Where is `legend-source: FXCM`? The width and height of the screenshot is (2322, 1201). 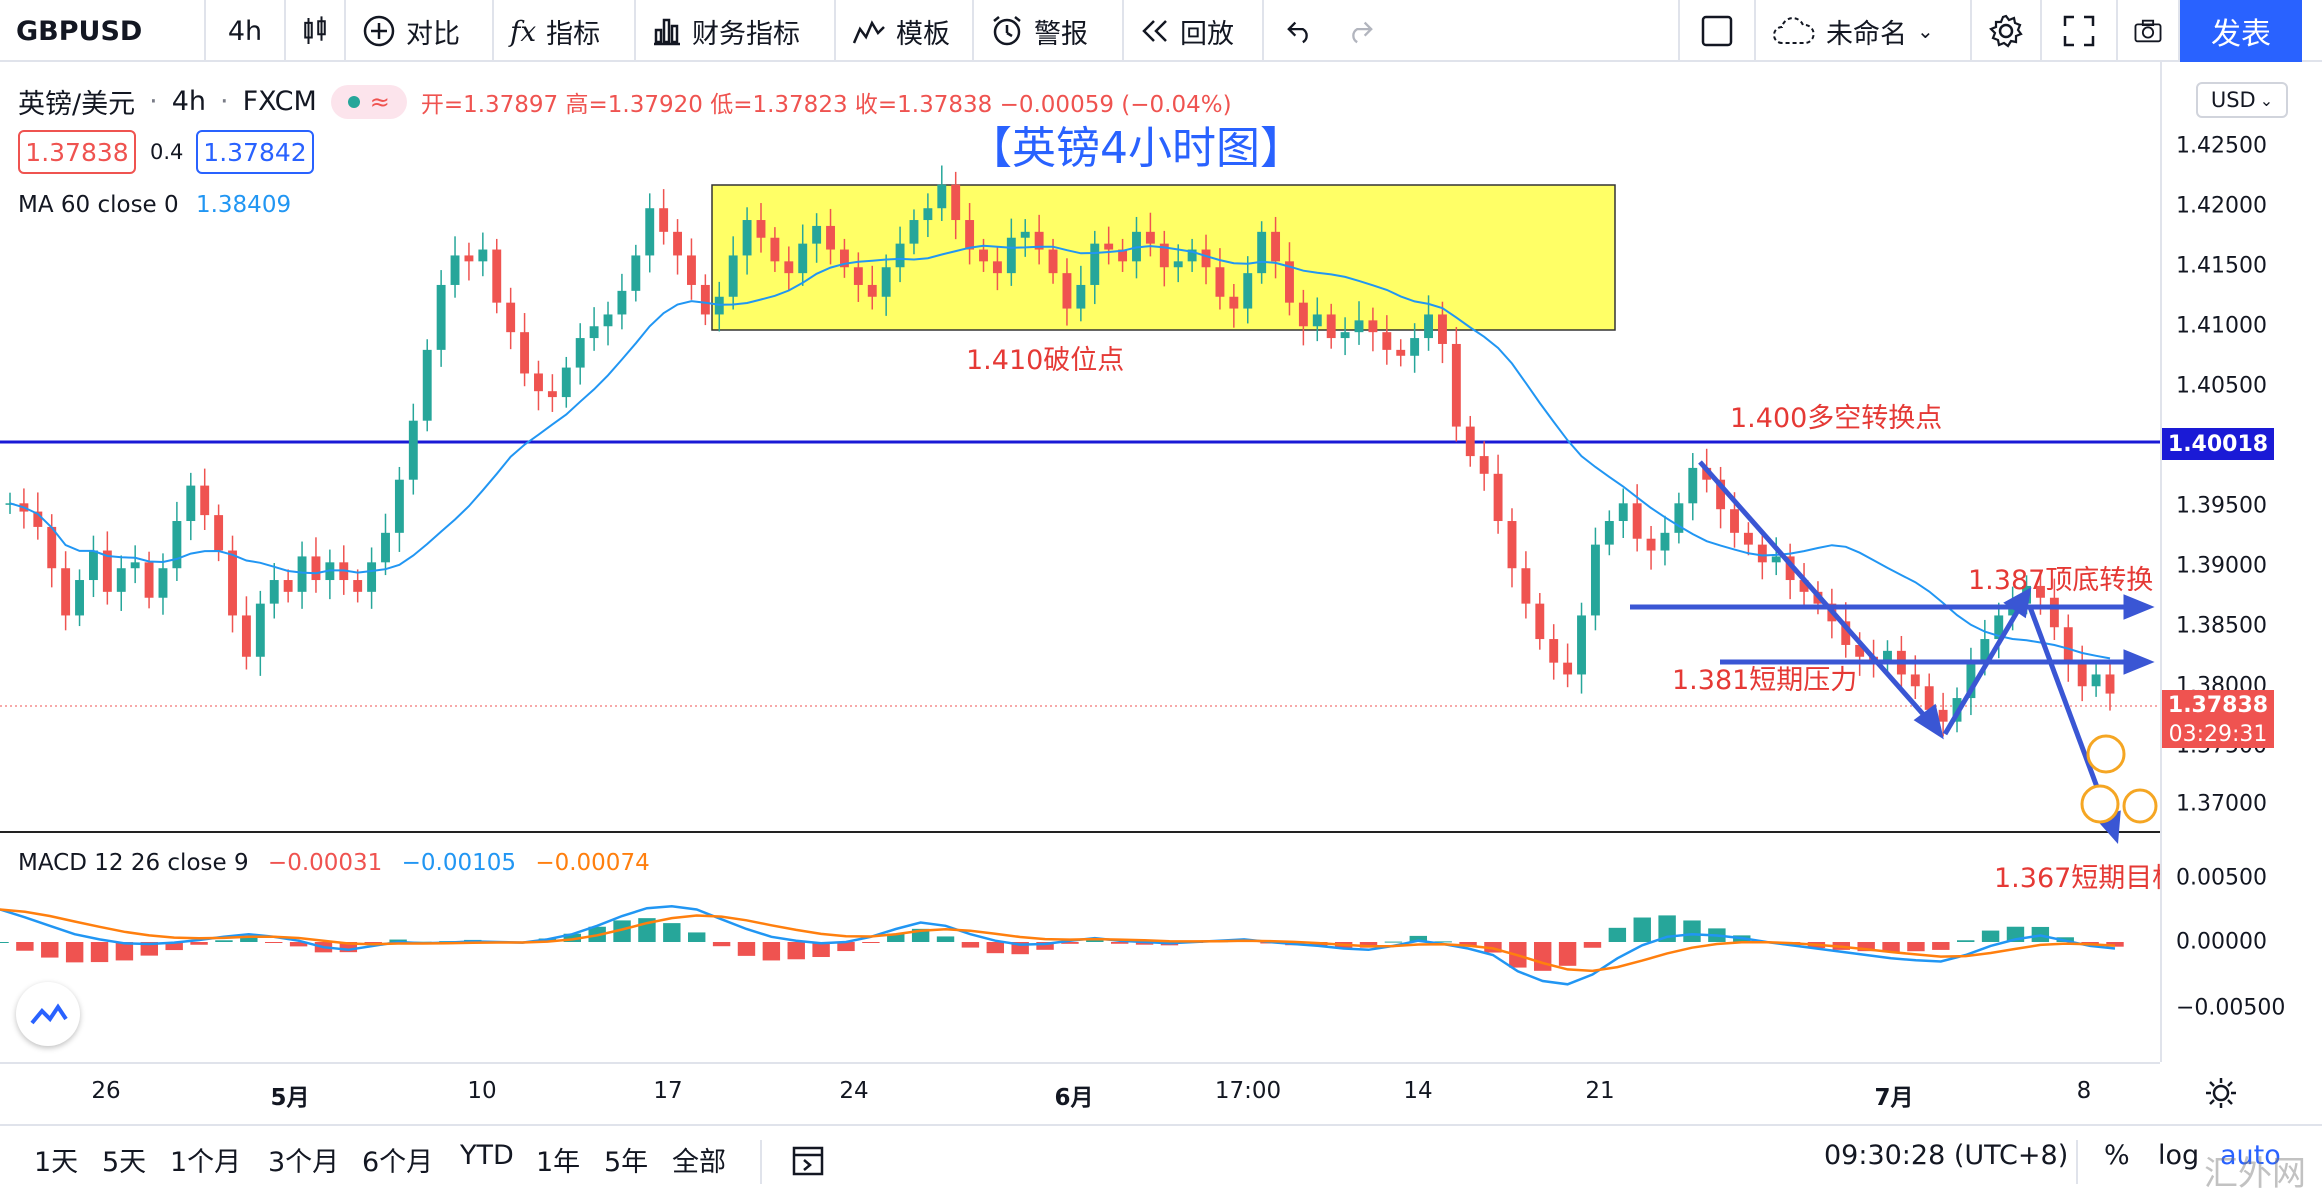 legend-source: FXCM is located at coordinates (279, 101).